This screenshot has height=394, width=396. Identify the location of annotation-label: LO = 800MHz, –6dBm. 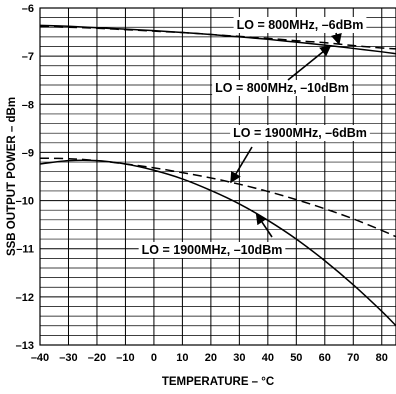
(300, 25).